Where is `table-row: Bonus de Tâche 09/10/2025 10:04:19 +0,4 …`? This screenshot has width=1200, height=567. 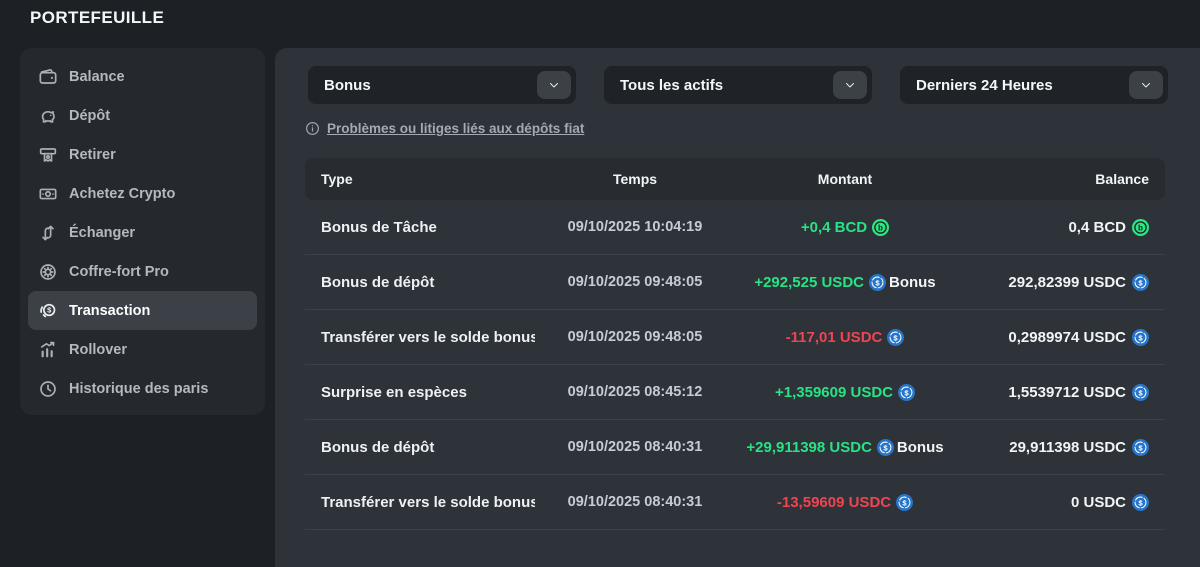
table-row: Bonus de Tâche 09/10/2025 10:04:19 +0,4 … is located at coordinates (735, 227).